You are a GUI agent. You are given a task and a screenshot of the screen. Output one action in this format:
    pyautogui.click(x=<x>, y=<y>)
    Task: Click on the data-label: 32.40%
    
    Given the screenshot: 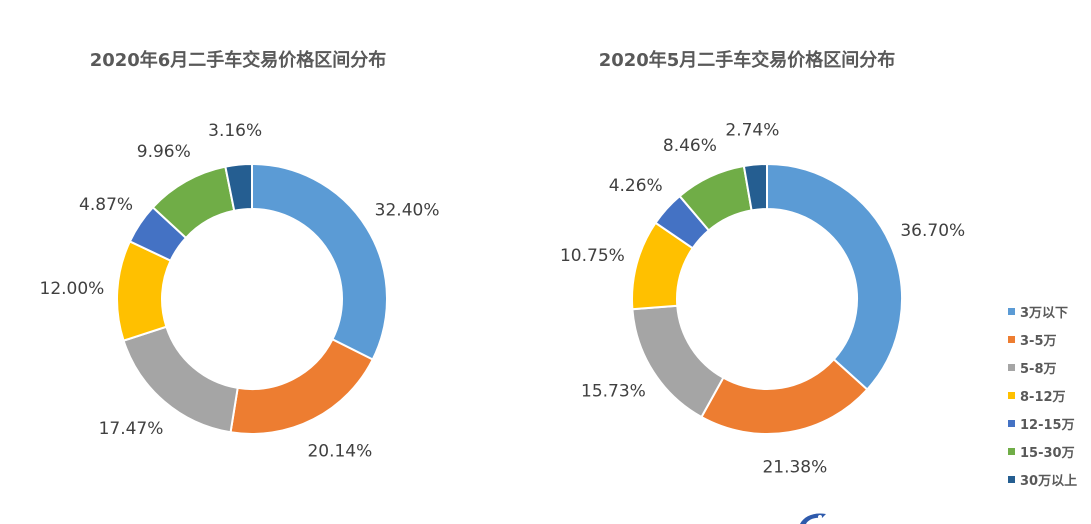 What is the action you would take?
    pyautogui.click(x=407, y=211)
    